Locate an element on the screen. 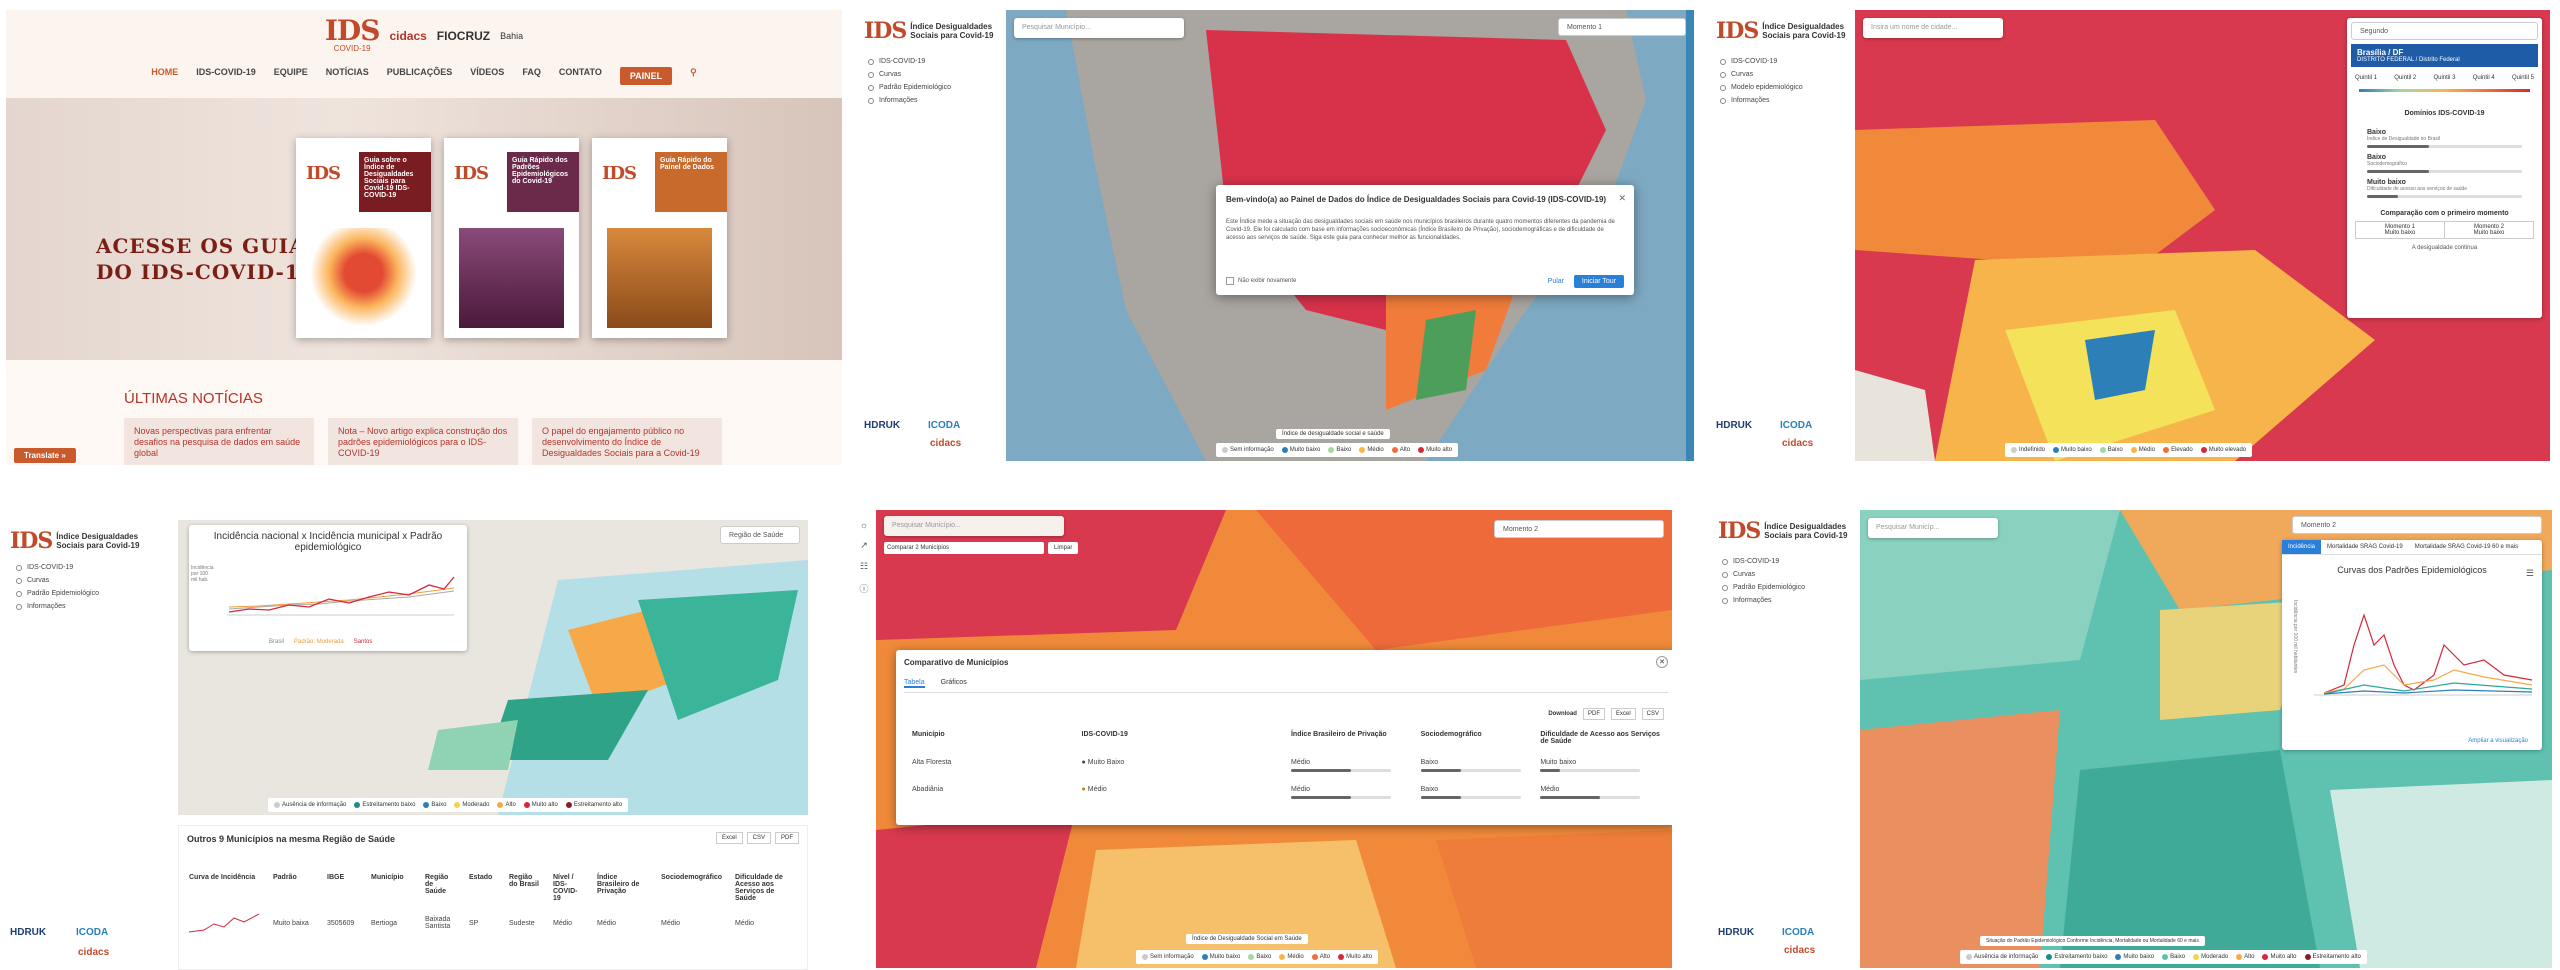 This screenshot has width=2560, height=970. tab-mortalidade: Mortalidade SRAG Covid-19 is located at coordinates (2365, 547).